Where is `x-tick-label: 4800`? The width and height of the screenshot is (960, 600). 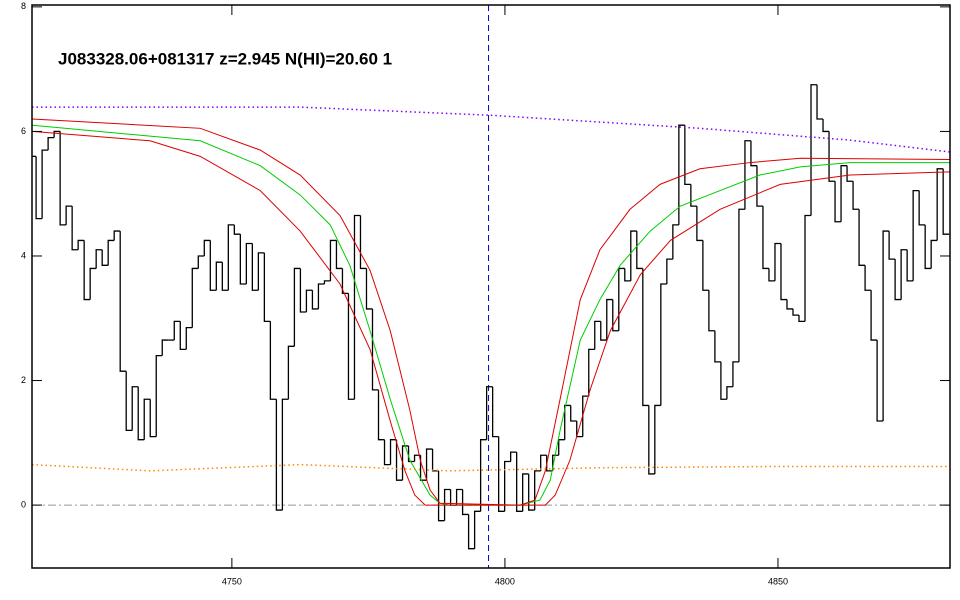 x-tick-label: 4800 is located at coordinates (505, 581).